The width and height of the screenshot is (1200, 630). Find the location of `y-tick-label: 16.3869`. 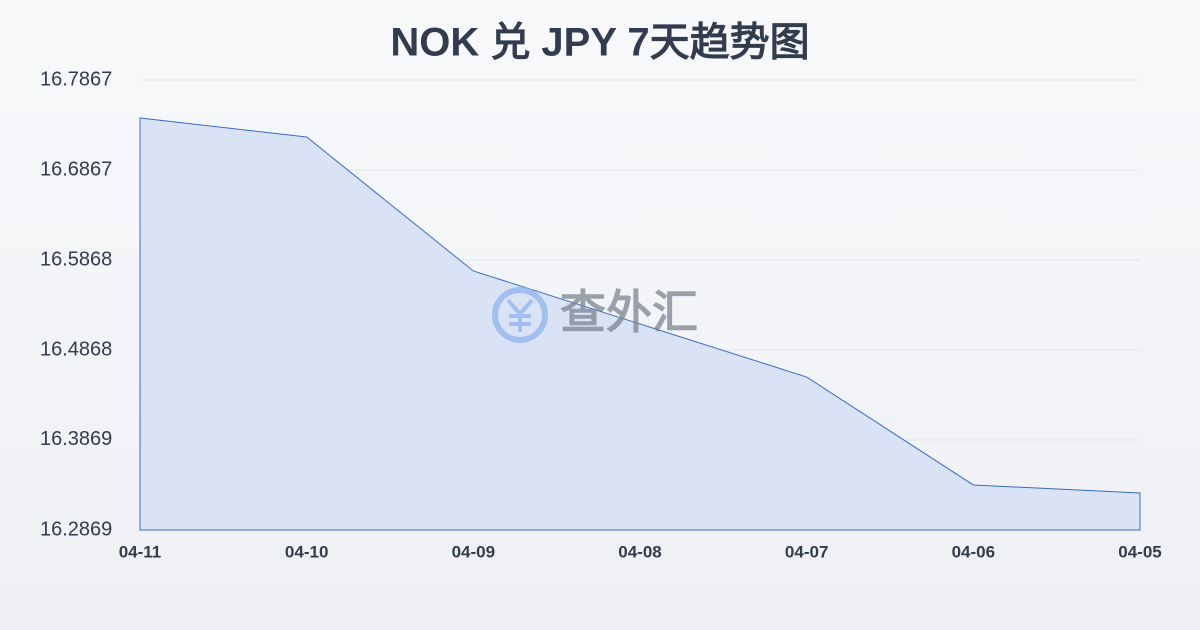

y-tick-label: 16.3869 is located at coordinates (76, 439).